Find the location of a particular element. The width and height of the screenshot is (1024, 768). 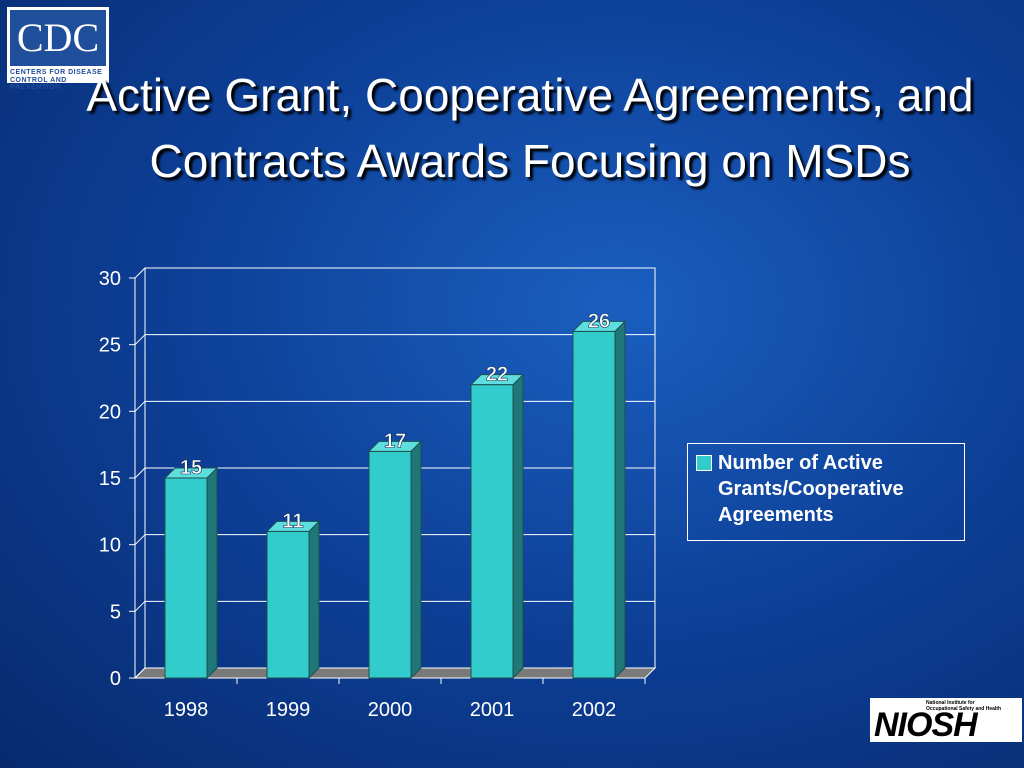

y-tick-label: 15 is located at coordinates (110, 479).